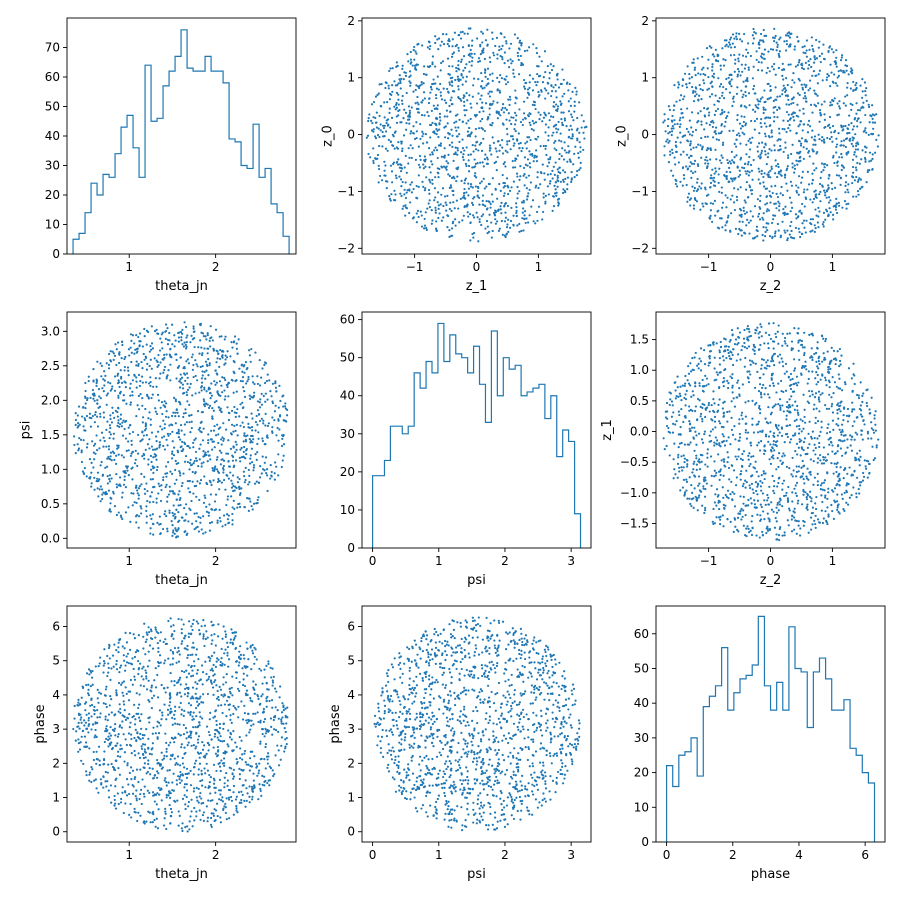  Describe the element at coordinates (640, 248) in the screenshot. I see `y-tick-label: −2` at that location.